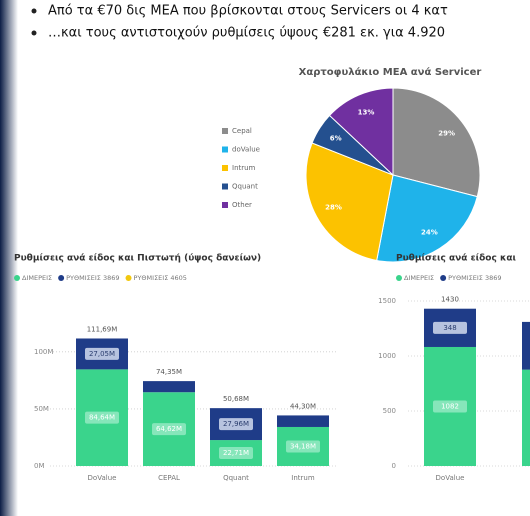  What do you see at coordinates (366, 113) in the screenshot?
I see `slice-label: 13%` at bounding box center [366, 113].